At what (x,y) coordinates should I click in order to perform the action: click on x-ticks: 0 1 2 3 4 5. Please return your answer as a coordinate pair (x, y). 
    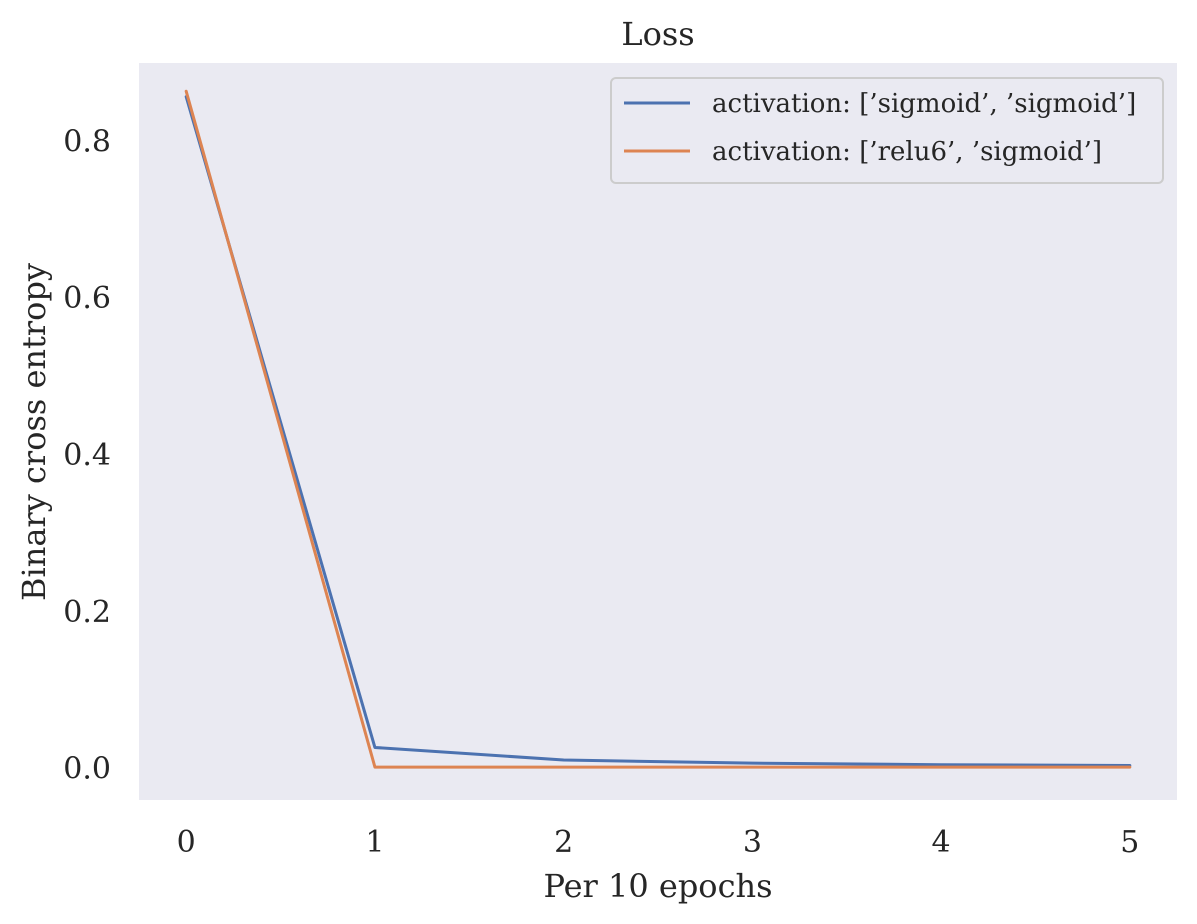
    Looking at the image, I should click on (658, 842).